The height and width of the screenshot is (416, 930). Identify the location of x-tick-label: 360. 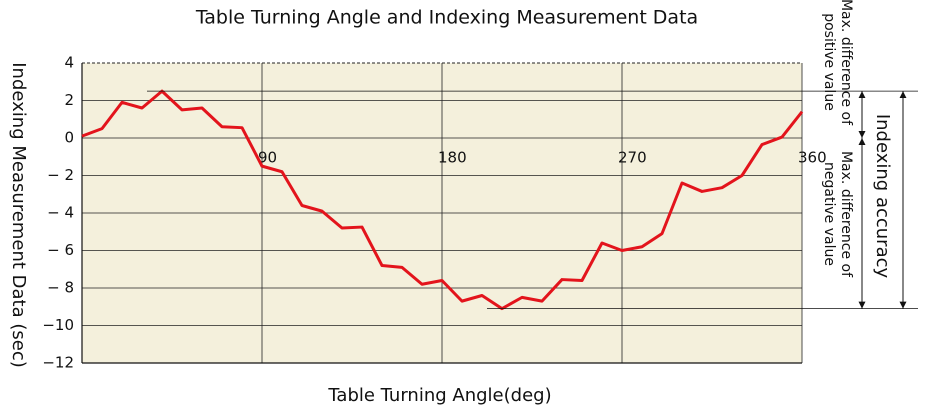
(812, 158).